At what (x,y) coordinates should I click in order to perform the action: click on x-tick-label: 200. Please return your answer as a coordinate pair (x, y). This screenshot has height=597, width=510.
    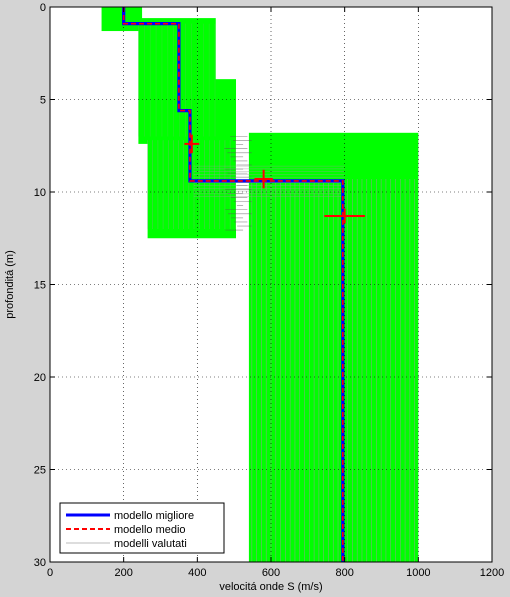
    Looking at the image, I should click on (123, 573).